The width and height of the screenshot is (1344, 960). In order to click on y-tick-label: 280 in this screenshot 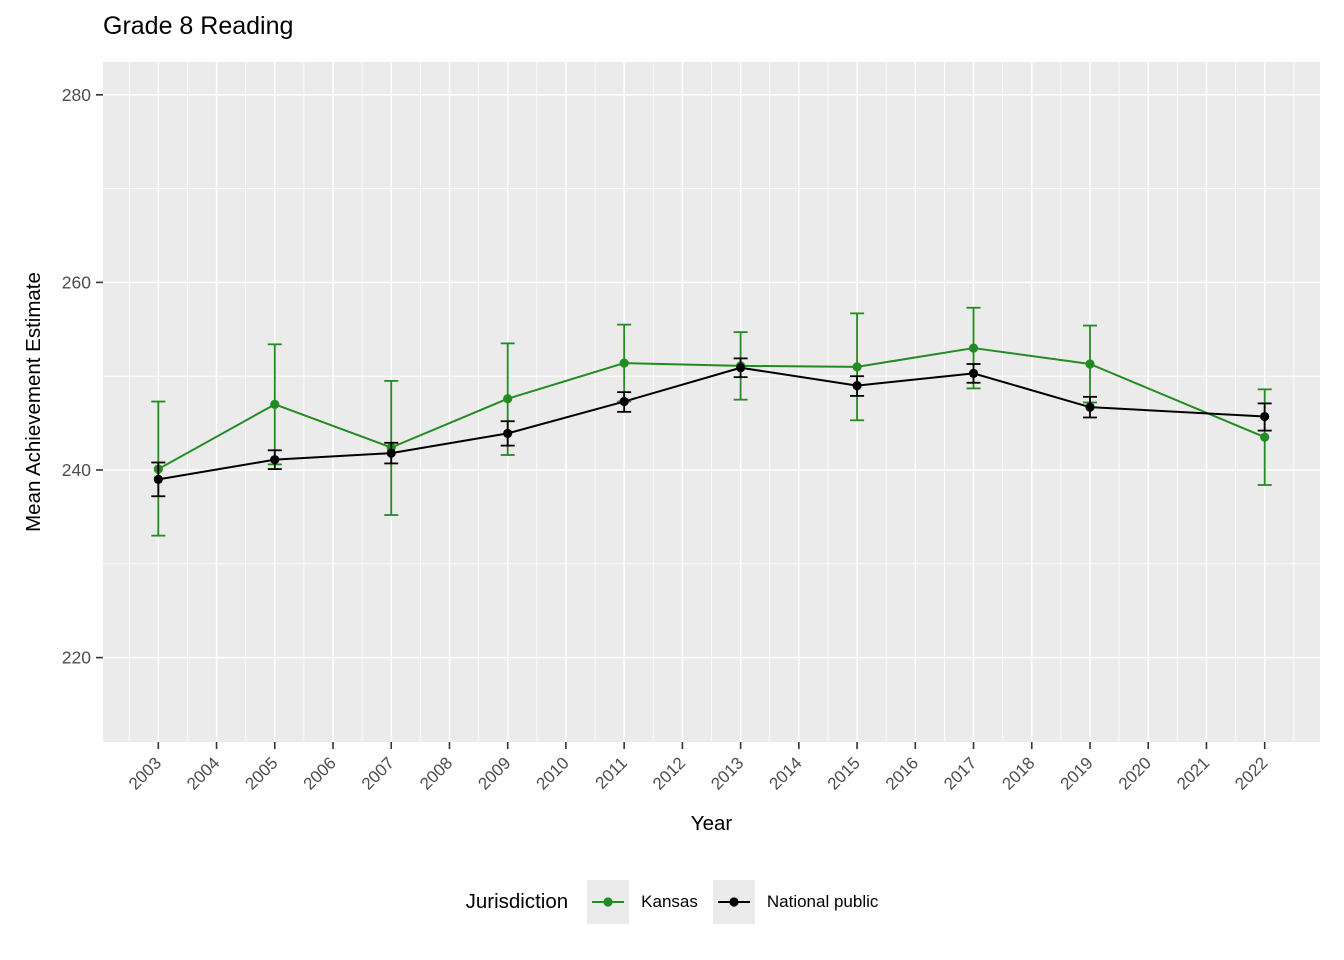, I will do `click(76, 95)`.